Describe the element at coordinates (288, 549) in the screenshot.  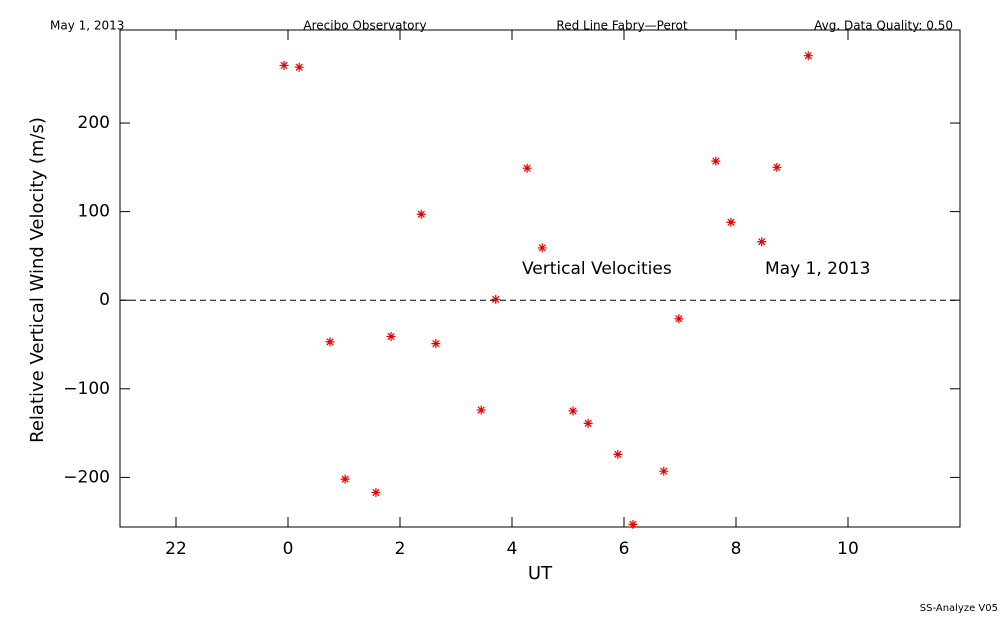
I see `x-tick-label: 0` at that location.